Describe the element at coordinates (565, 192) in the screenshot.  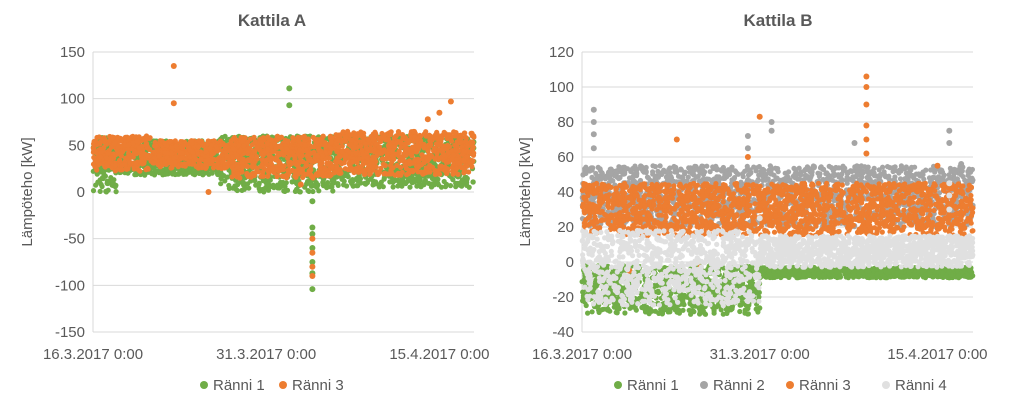
I see `y-tick-label: 40` at that location.